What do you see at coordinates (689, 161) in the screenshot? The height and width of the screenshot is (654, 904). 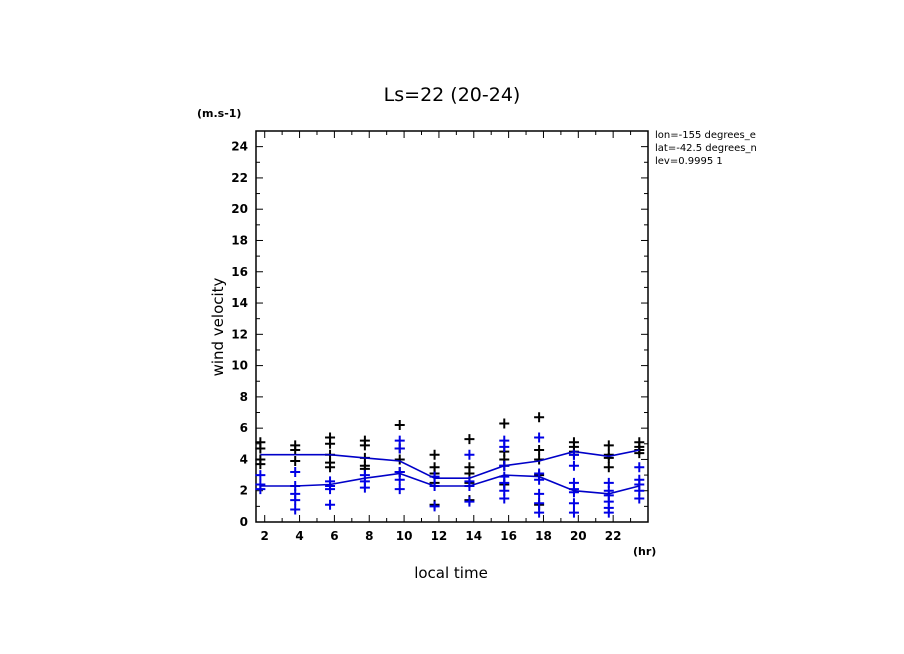 I see `annotation-lev: lev=0.9995 1` at bounding box center [689, 161].